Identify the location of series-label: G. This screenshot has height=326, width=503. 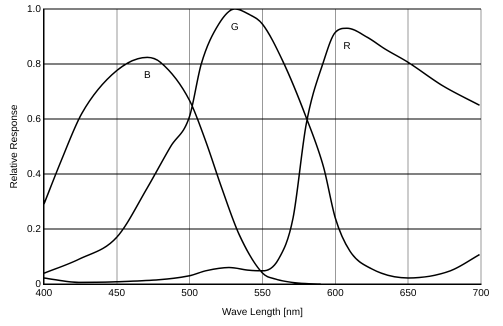
(234, 27).